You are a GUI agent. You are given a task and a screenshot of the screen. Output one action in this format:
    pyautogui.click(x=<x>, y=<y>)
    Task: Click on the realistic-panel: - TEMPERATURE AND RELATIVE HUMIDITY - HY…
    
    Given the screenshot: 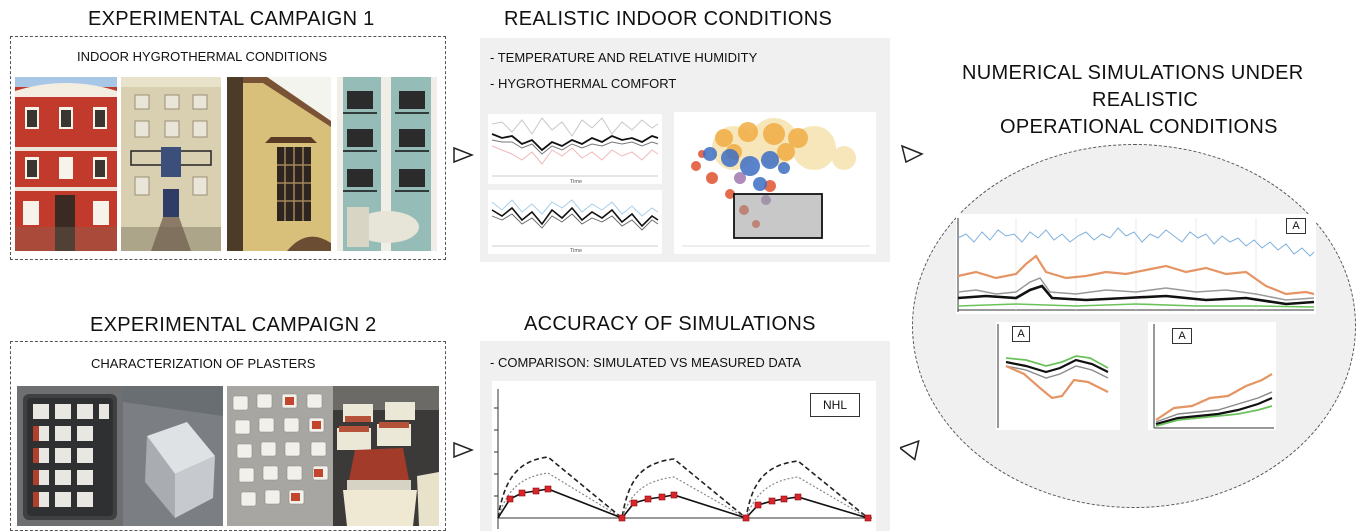 What is the action you would take?
    pyautogui.click(x=685, y=150)
    